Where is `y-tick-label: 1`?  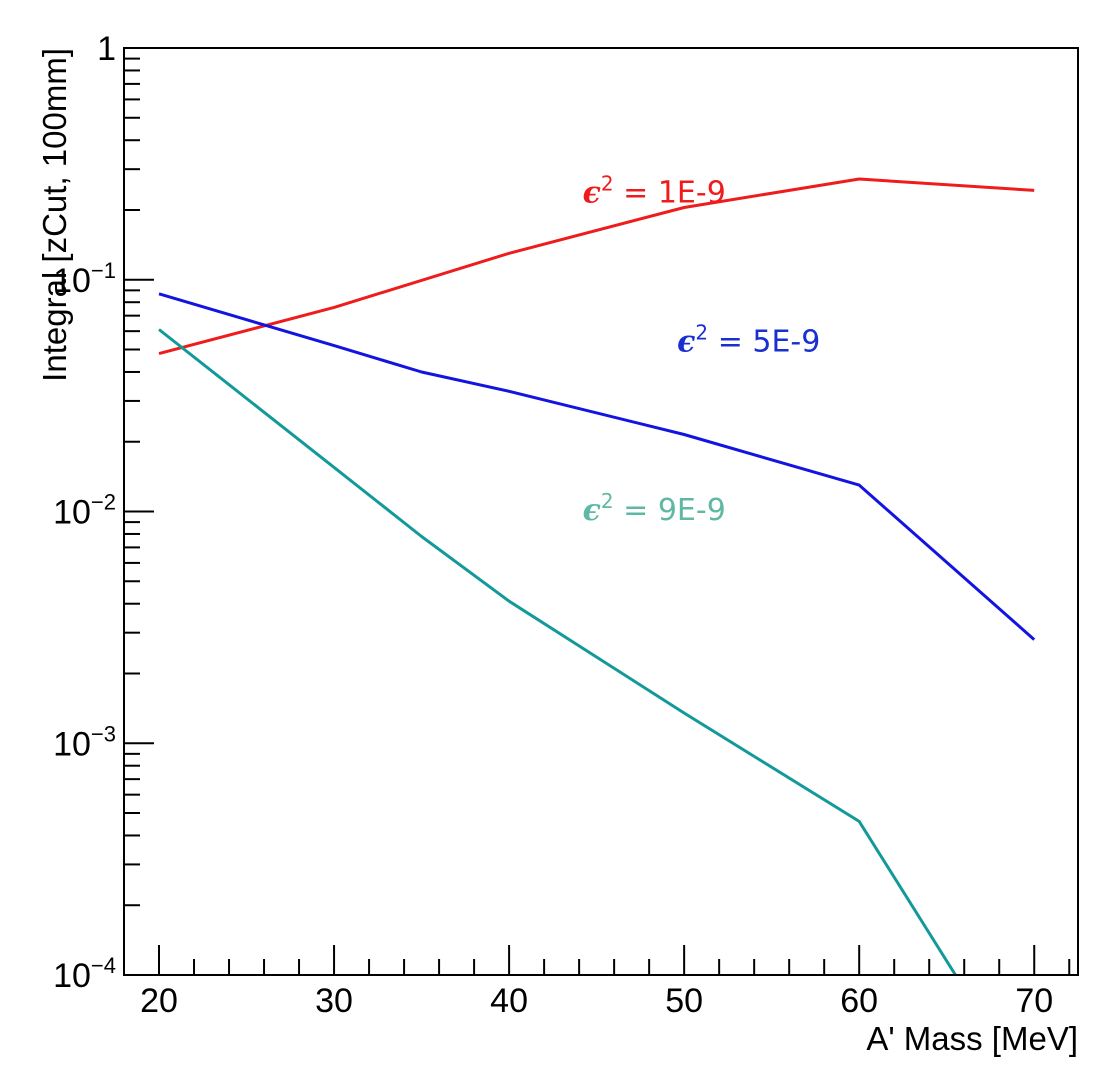
y-tick-label: 1 is located at coordinates (106, 49).